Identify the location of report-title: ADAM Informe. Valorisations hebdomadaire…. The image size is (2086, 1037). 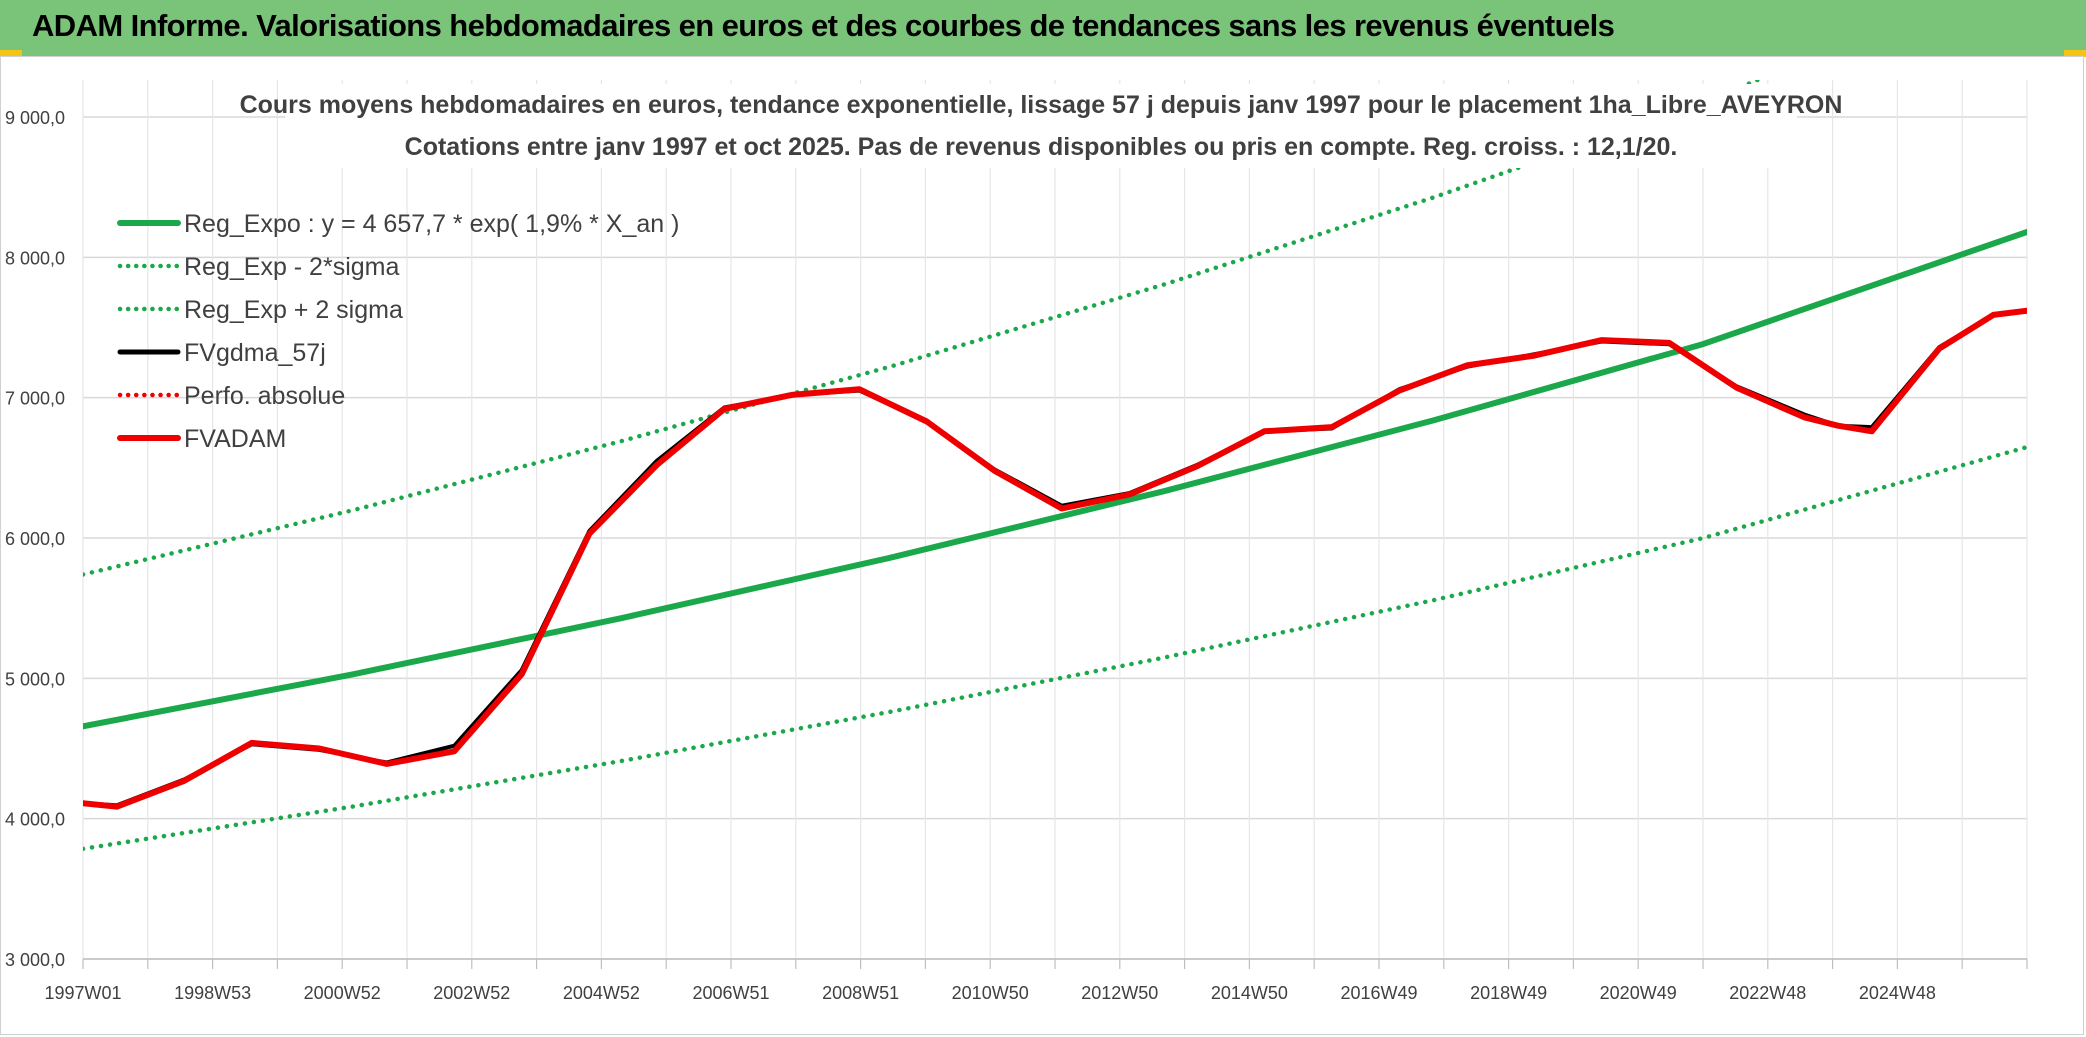
(823, 25).